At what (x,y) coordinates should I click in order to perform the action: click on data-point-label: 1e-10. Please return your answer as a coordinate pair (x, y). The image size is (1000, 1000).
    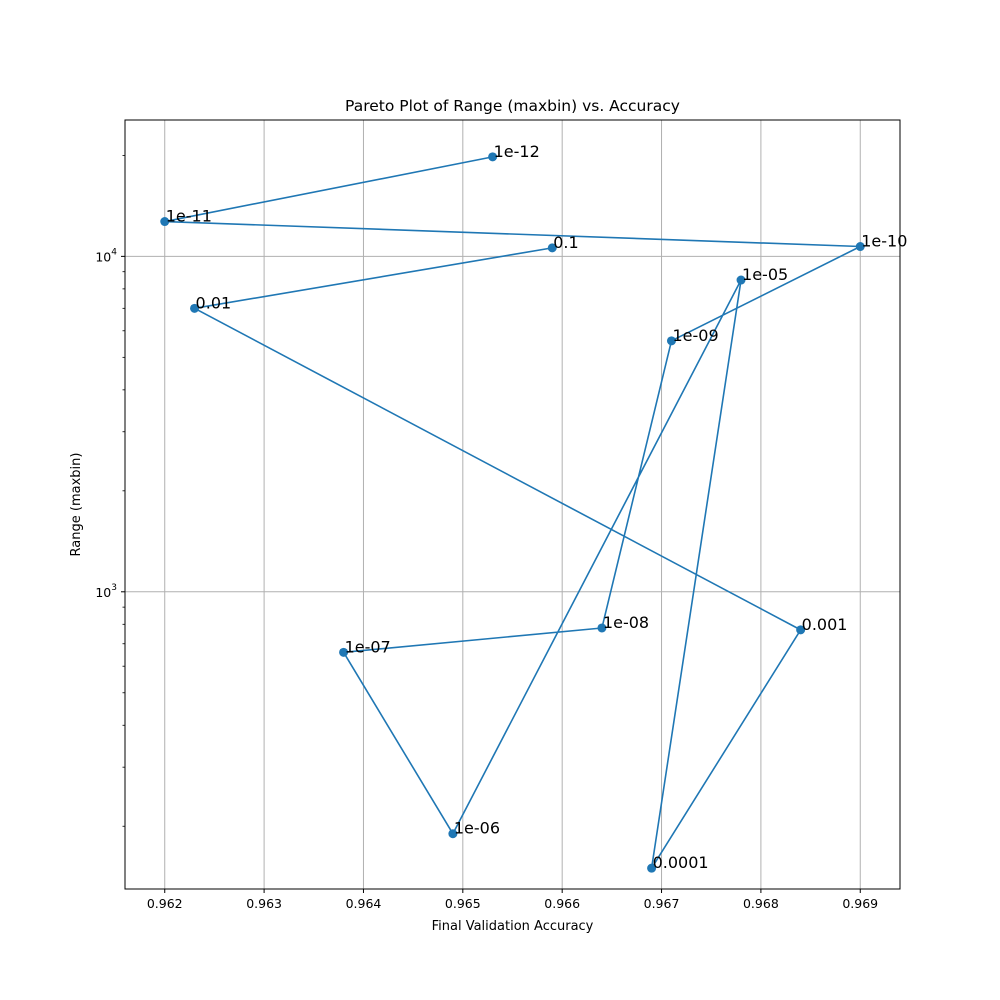
    Looking at the image, I should click on (884, 241).